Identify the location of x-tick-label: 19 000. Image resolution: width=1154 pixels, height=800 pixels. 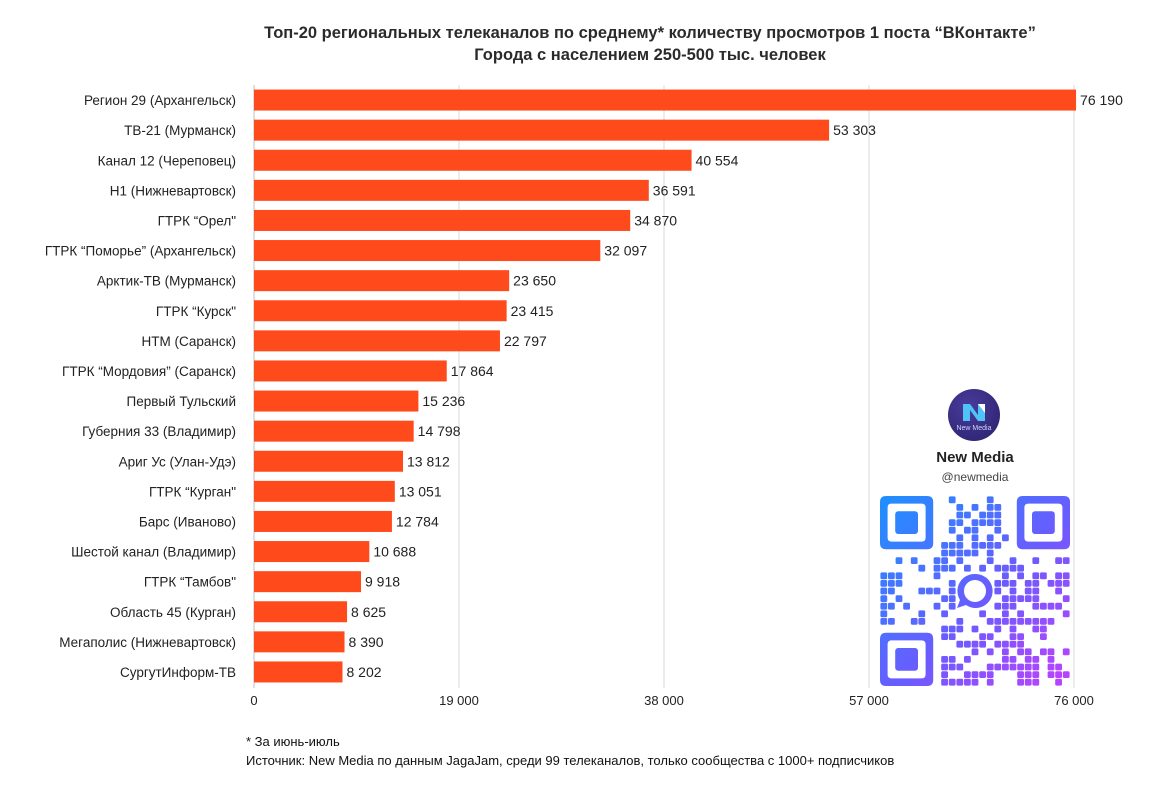
(459, 700).